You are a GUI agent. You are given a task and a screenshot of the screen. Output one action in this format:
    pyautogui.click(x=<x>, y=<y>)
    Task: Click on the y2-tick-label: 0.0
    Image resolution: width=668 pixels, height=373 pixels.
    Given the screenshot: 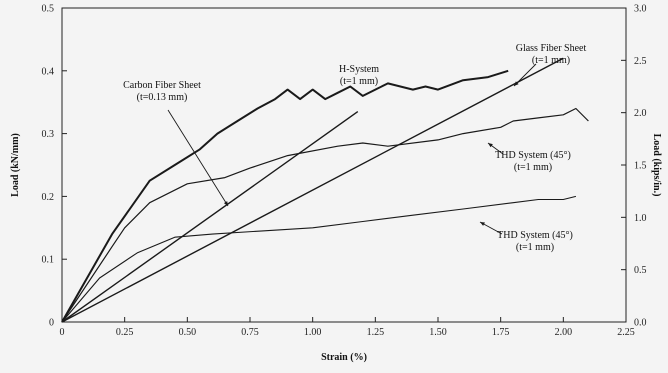 What is the action you would take?
    pyautogui.click(x=640, y=323)
    